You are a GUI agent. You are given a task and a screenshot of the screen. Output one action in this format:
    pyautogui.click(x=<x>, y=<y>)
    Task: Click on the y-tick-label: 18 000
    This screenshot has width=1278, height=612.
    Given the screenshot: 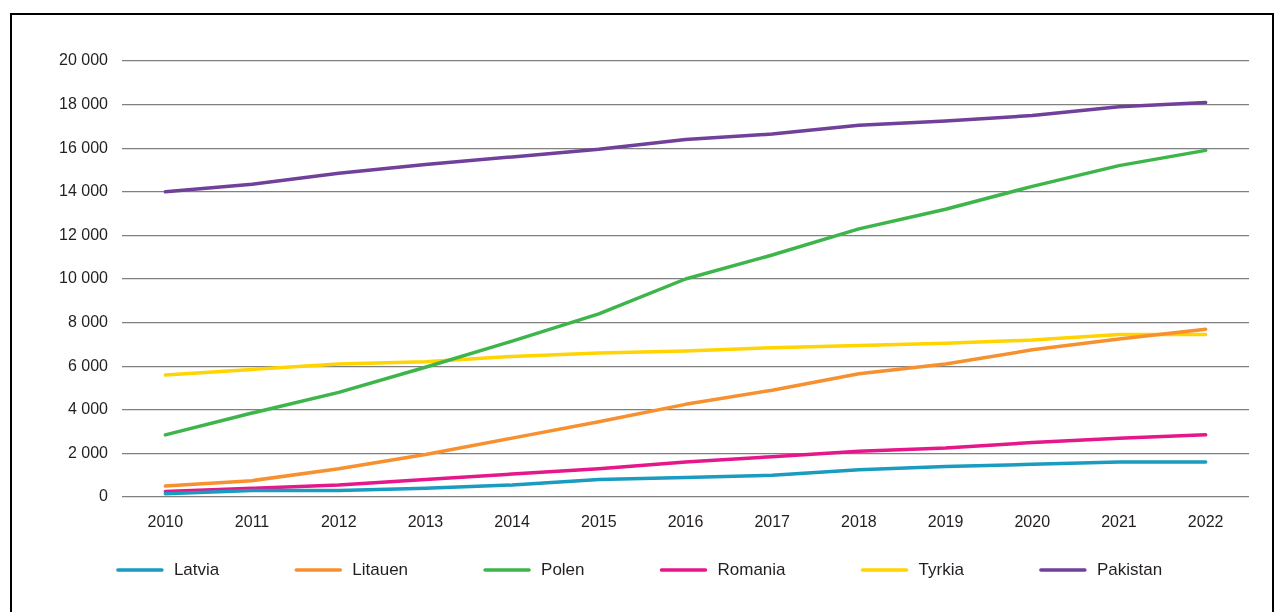 What is the action you would take?
    pyautogui.click(x=84, y=104)
    